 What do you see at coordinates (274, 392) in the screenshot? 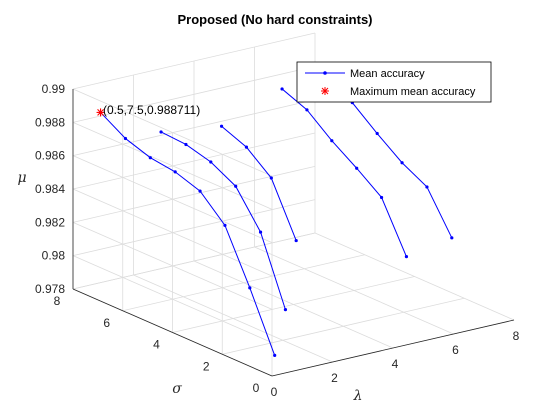
I see `x-tick-label: 0` at bounding box center [274, 392].